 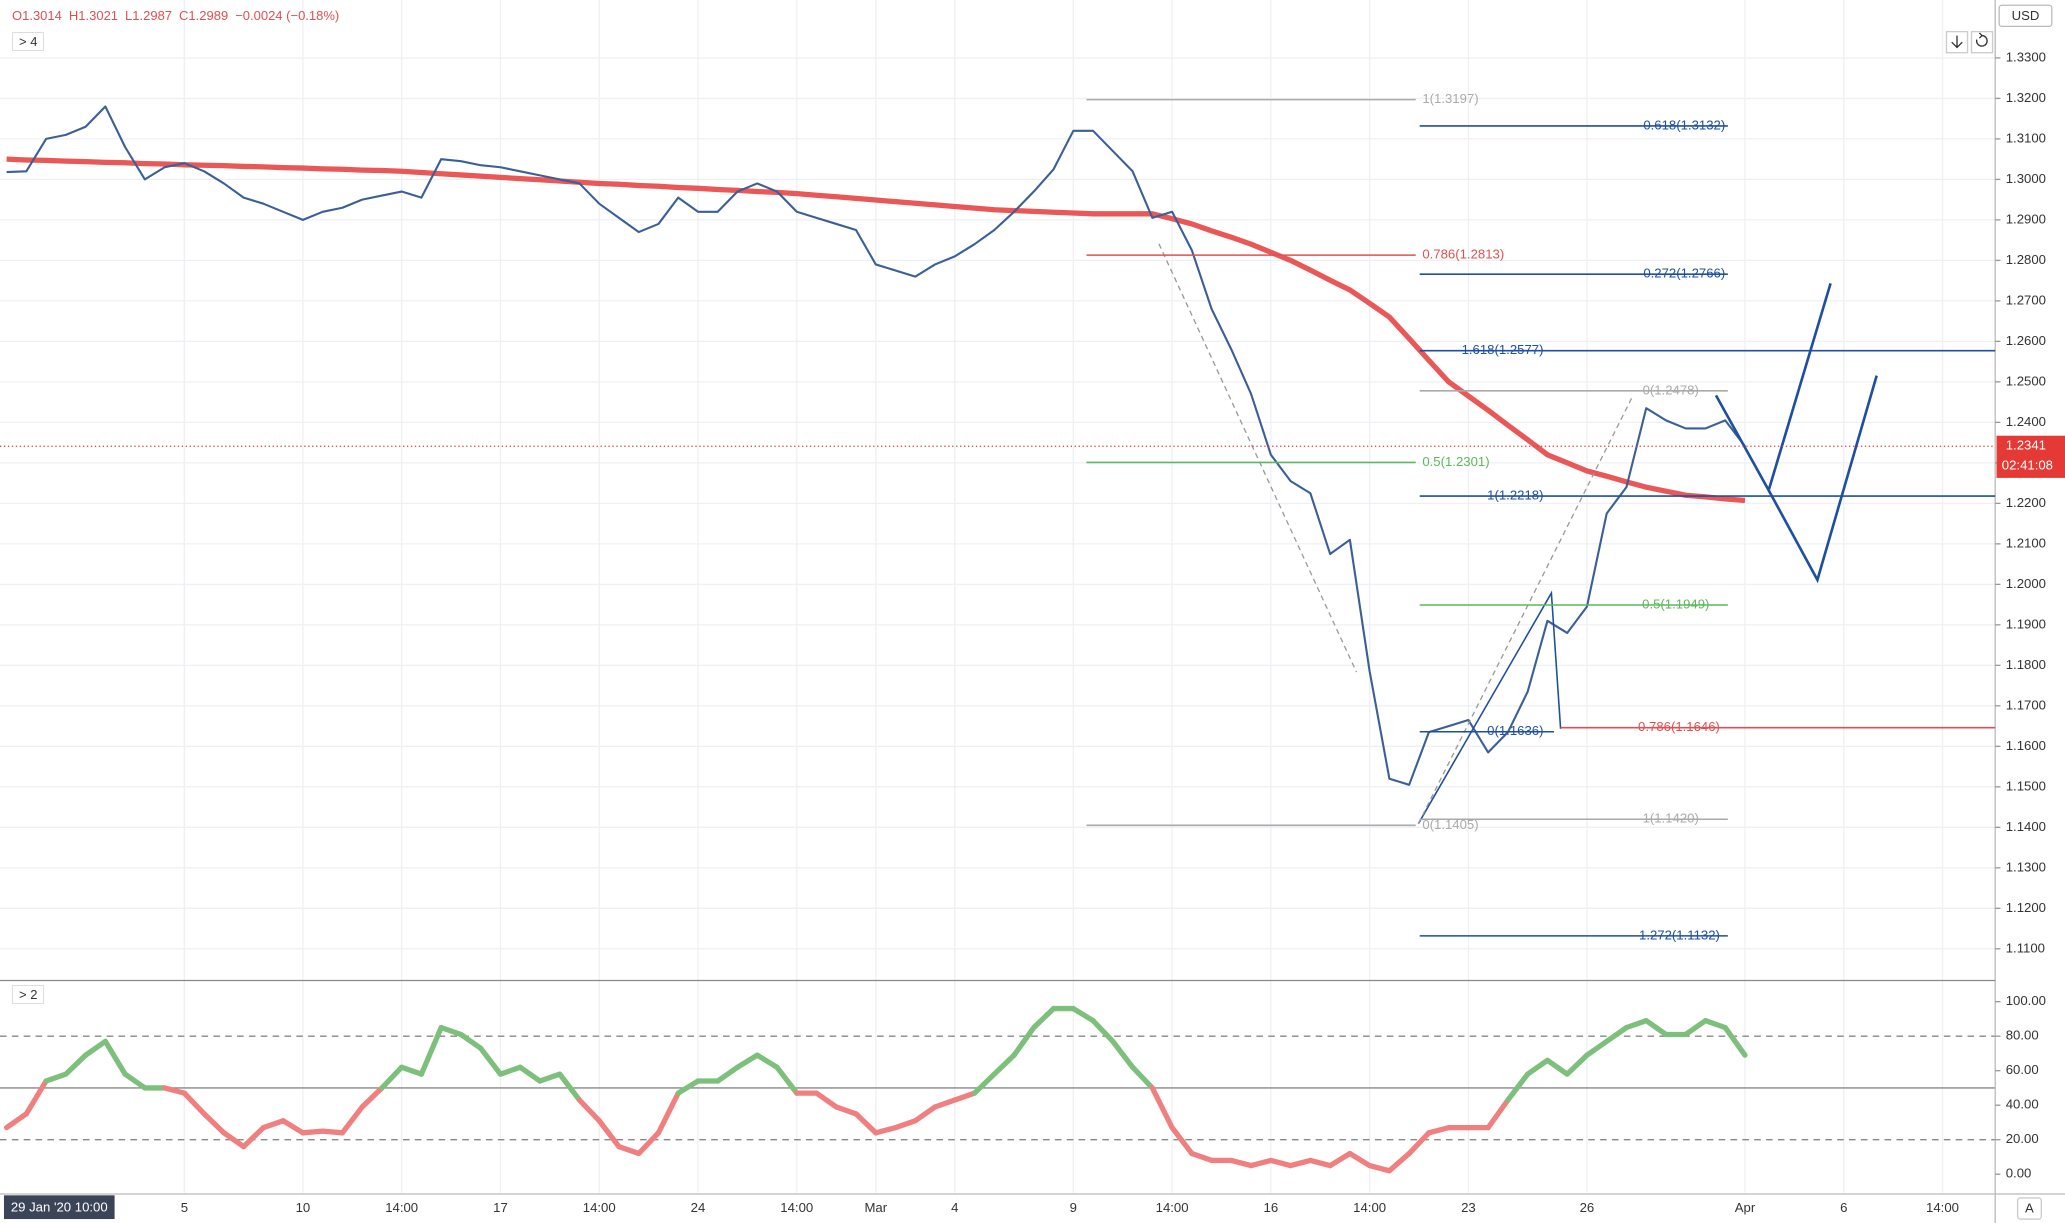 What do you see at coordinates (1468, 1207) in the screenshot?
I see `x-tick-label: 23` at bounding box center [1468, 1207].